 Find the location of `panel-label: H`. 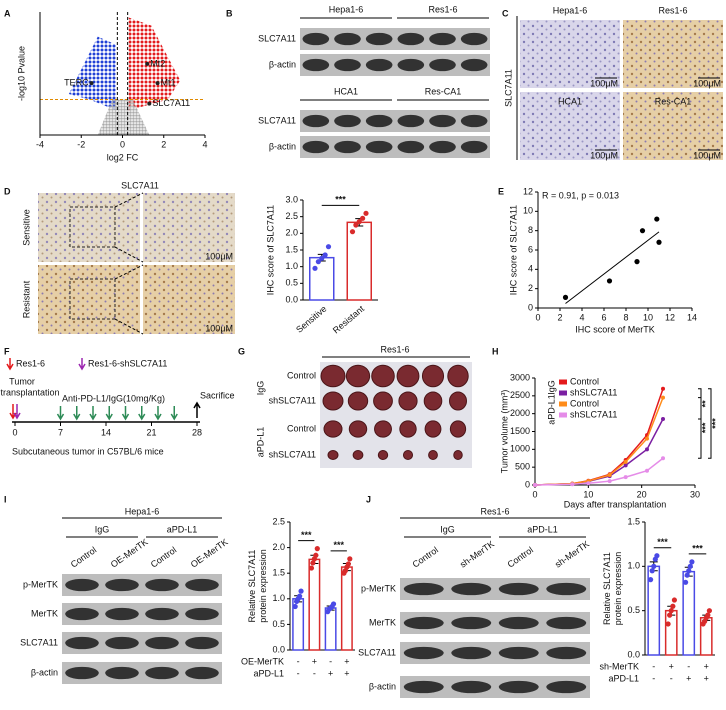

panel-label: H is located at coordinates (495, 351).